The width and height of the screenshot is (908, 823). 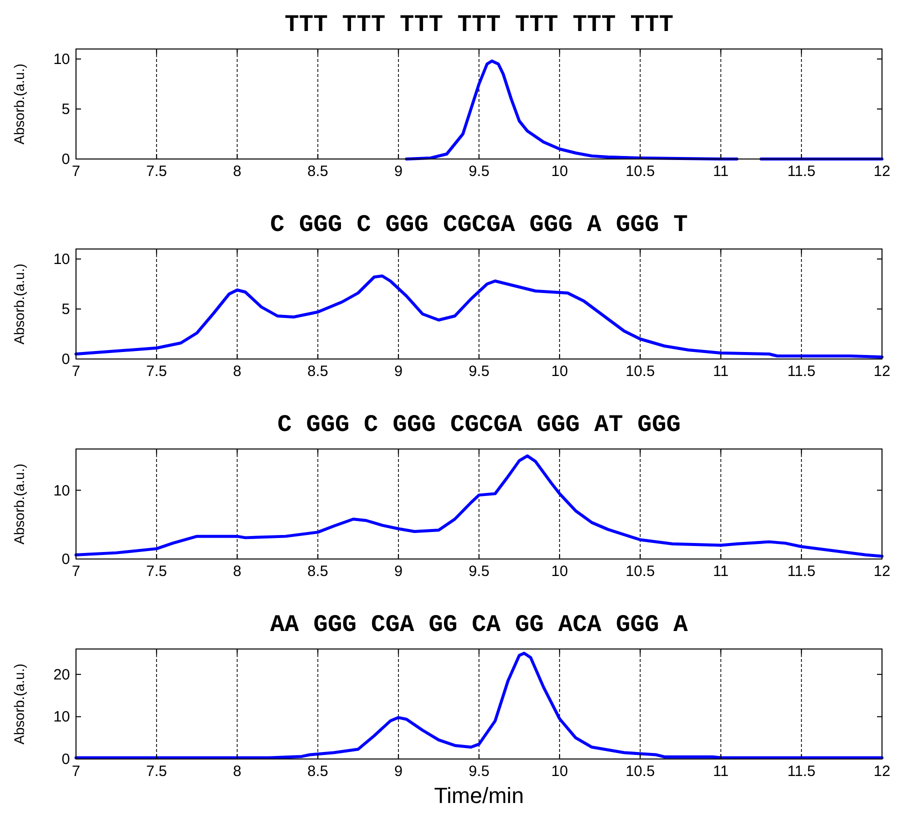 What do you see at coordinates (479, 225) in the screenshot?
I see `chart-title: C GGG C GGG CGCGA GGG A GGG T` at bounding box center [479, 225].